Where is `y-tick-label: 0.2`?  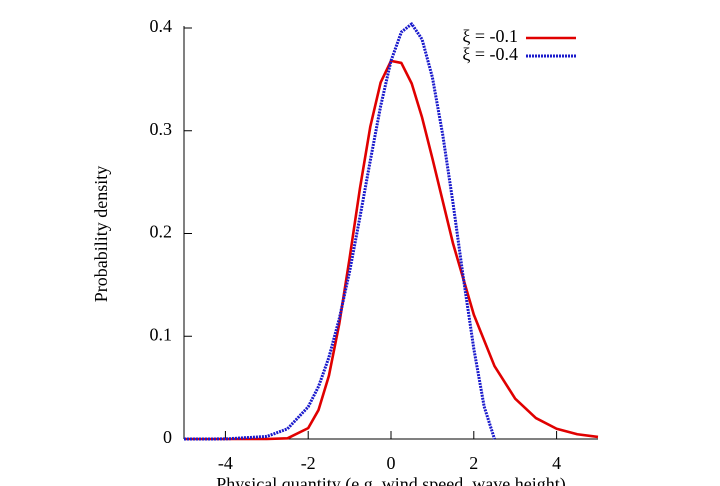 y-tick-label: 0.2 is located at coordinates (161, 232).